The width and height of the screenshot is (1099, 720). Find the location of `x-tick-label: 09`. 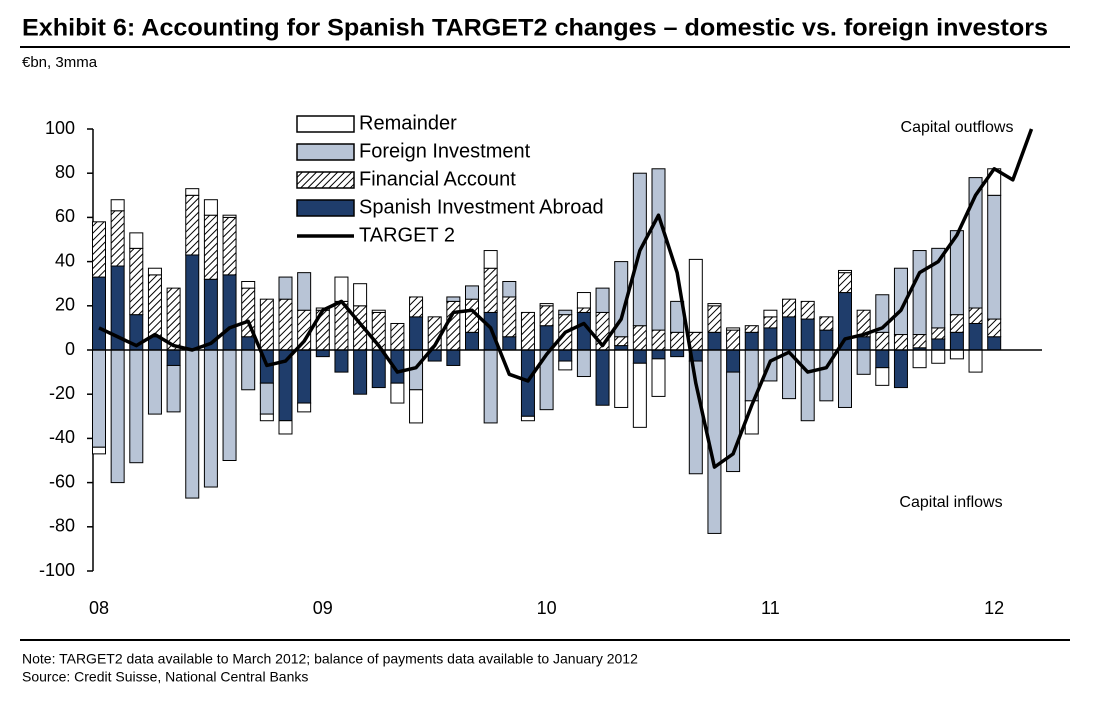

x-tick-label: 09 is located at coordinates (323, 608).